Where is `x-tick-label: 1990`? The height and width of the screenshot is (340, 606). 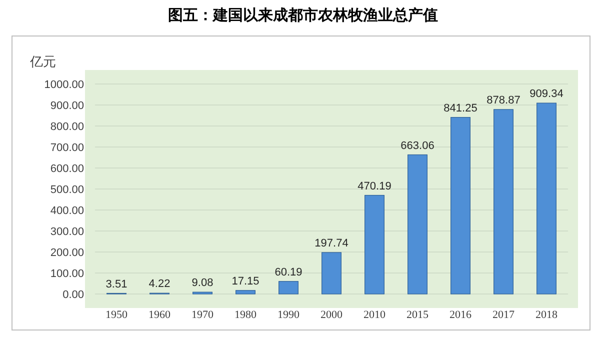 x-tick-label: 1990 is located at coordinates (289, 315).